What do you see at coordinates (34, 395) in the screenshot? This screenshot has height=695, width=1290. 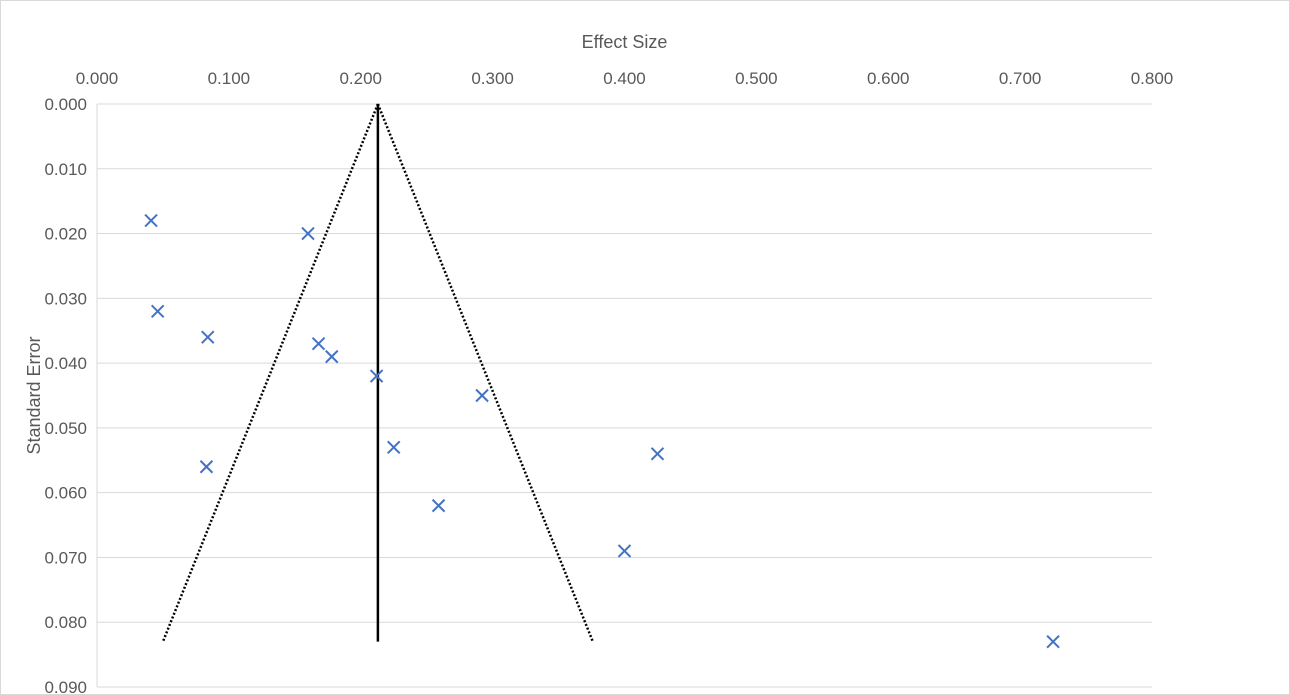 I see `y-axis-title: Standard Error` at bounding box center [34, 395].